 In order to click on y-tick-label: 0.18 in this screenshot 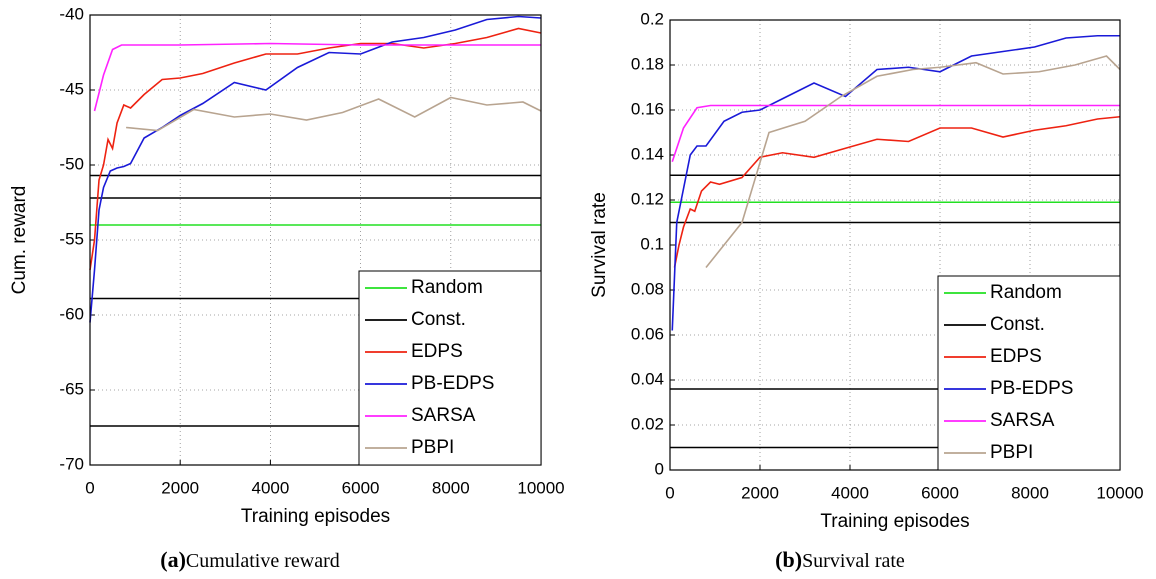, I will do `click(647, 63)`.